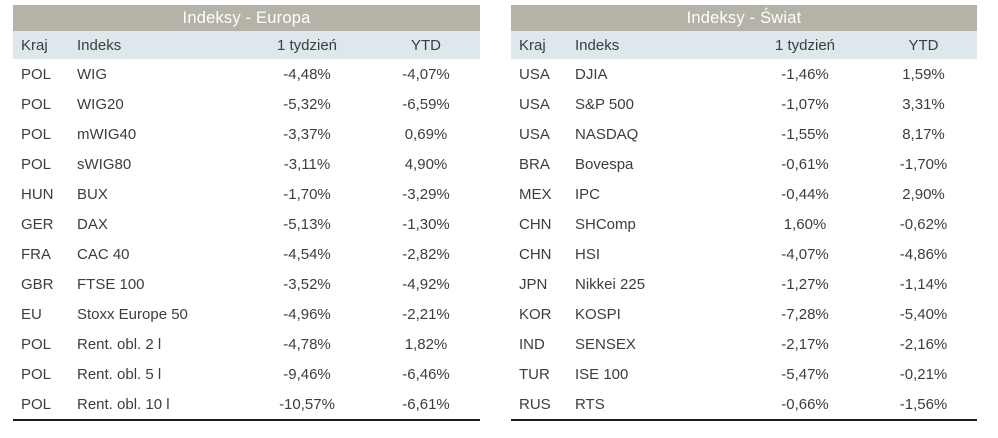  What do you see at coordinates (923, 45) in the screenshot?
I see `column-header: YTD` at bounding box center [923, 45].